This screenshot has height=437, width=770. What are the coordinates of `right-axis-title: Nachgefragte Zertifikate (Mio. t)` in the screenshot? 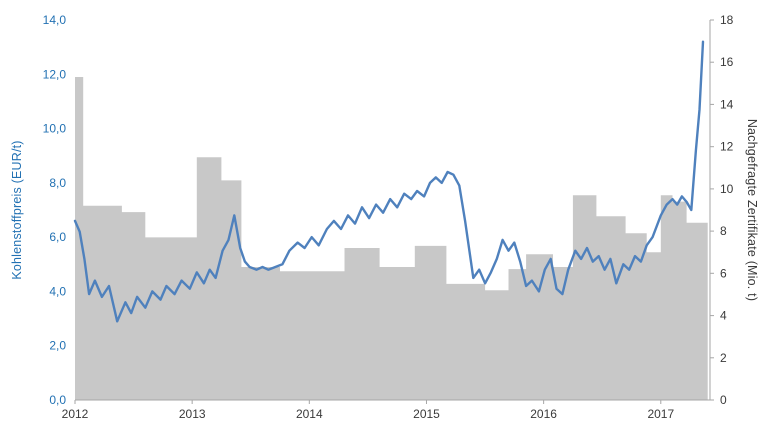 It's located at (752, 210).